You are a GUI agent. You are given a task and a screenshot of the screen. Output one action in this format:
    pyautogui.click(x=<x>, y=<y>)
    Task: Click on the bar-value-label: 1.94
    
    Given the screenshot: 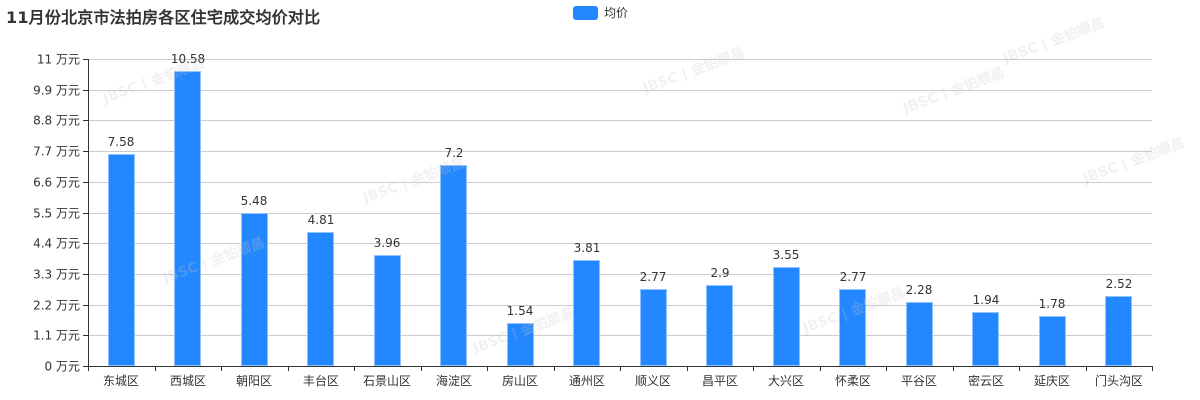 What is the action you would take?
    pyautogui.click(x=986, y=300)
    